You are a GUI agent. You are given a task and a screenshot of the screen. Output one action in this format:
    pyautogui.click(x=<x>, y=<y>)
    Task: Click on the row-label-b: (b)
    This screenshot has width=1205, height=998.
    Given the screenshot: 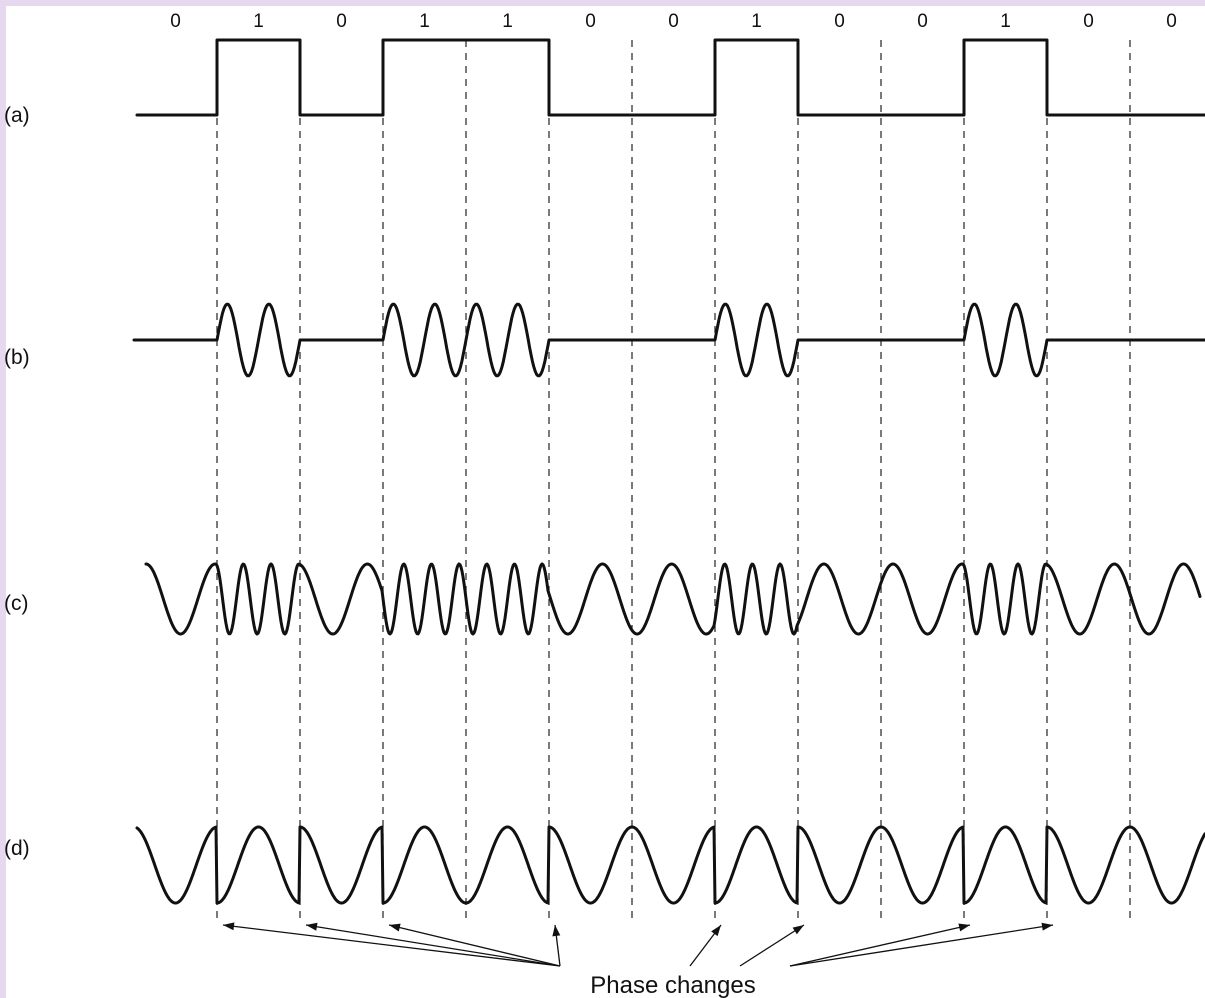 What is the action you would take?
    pyautogui.click(x=17, y=357)
    